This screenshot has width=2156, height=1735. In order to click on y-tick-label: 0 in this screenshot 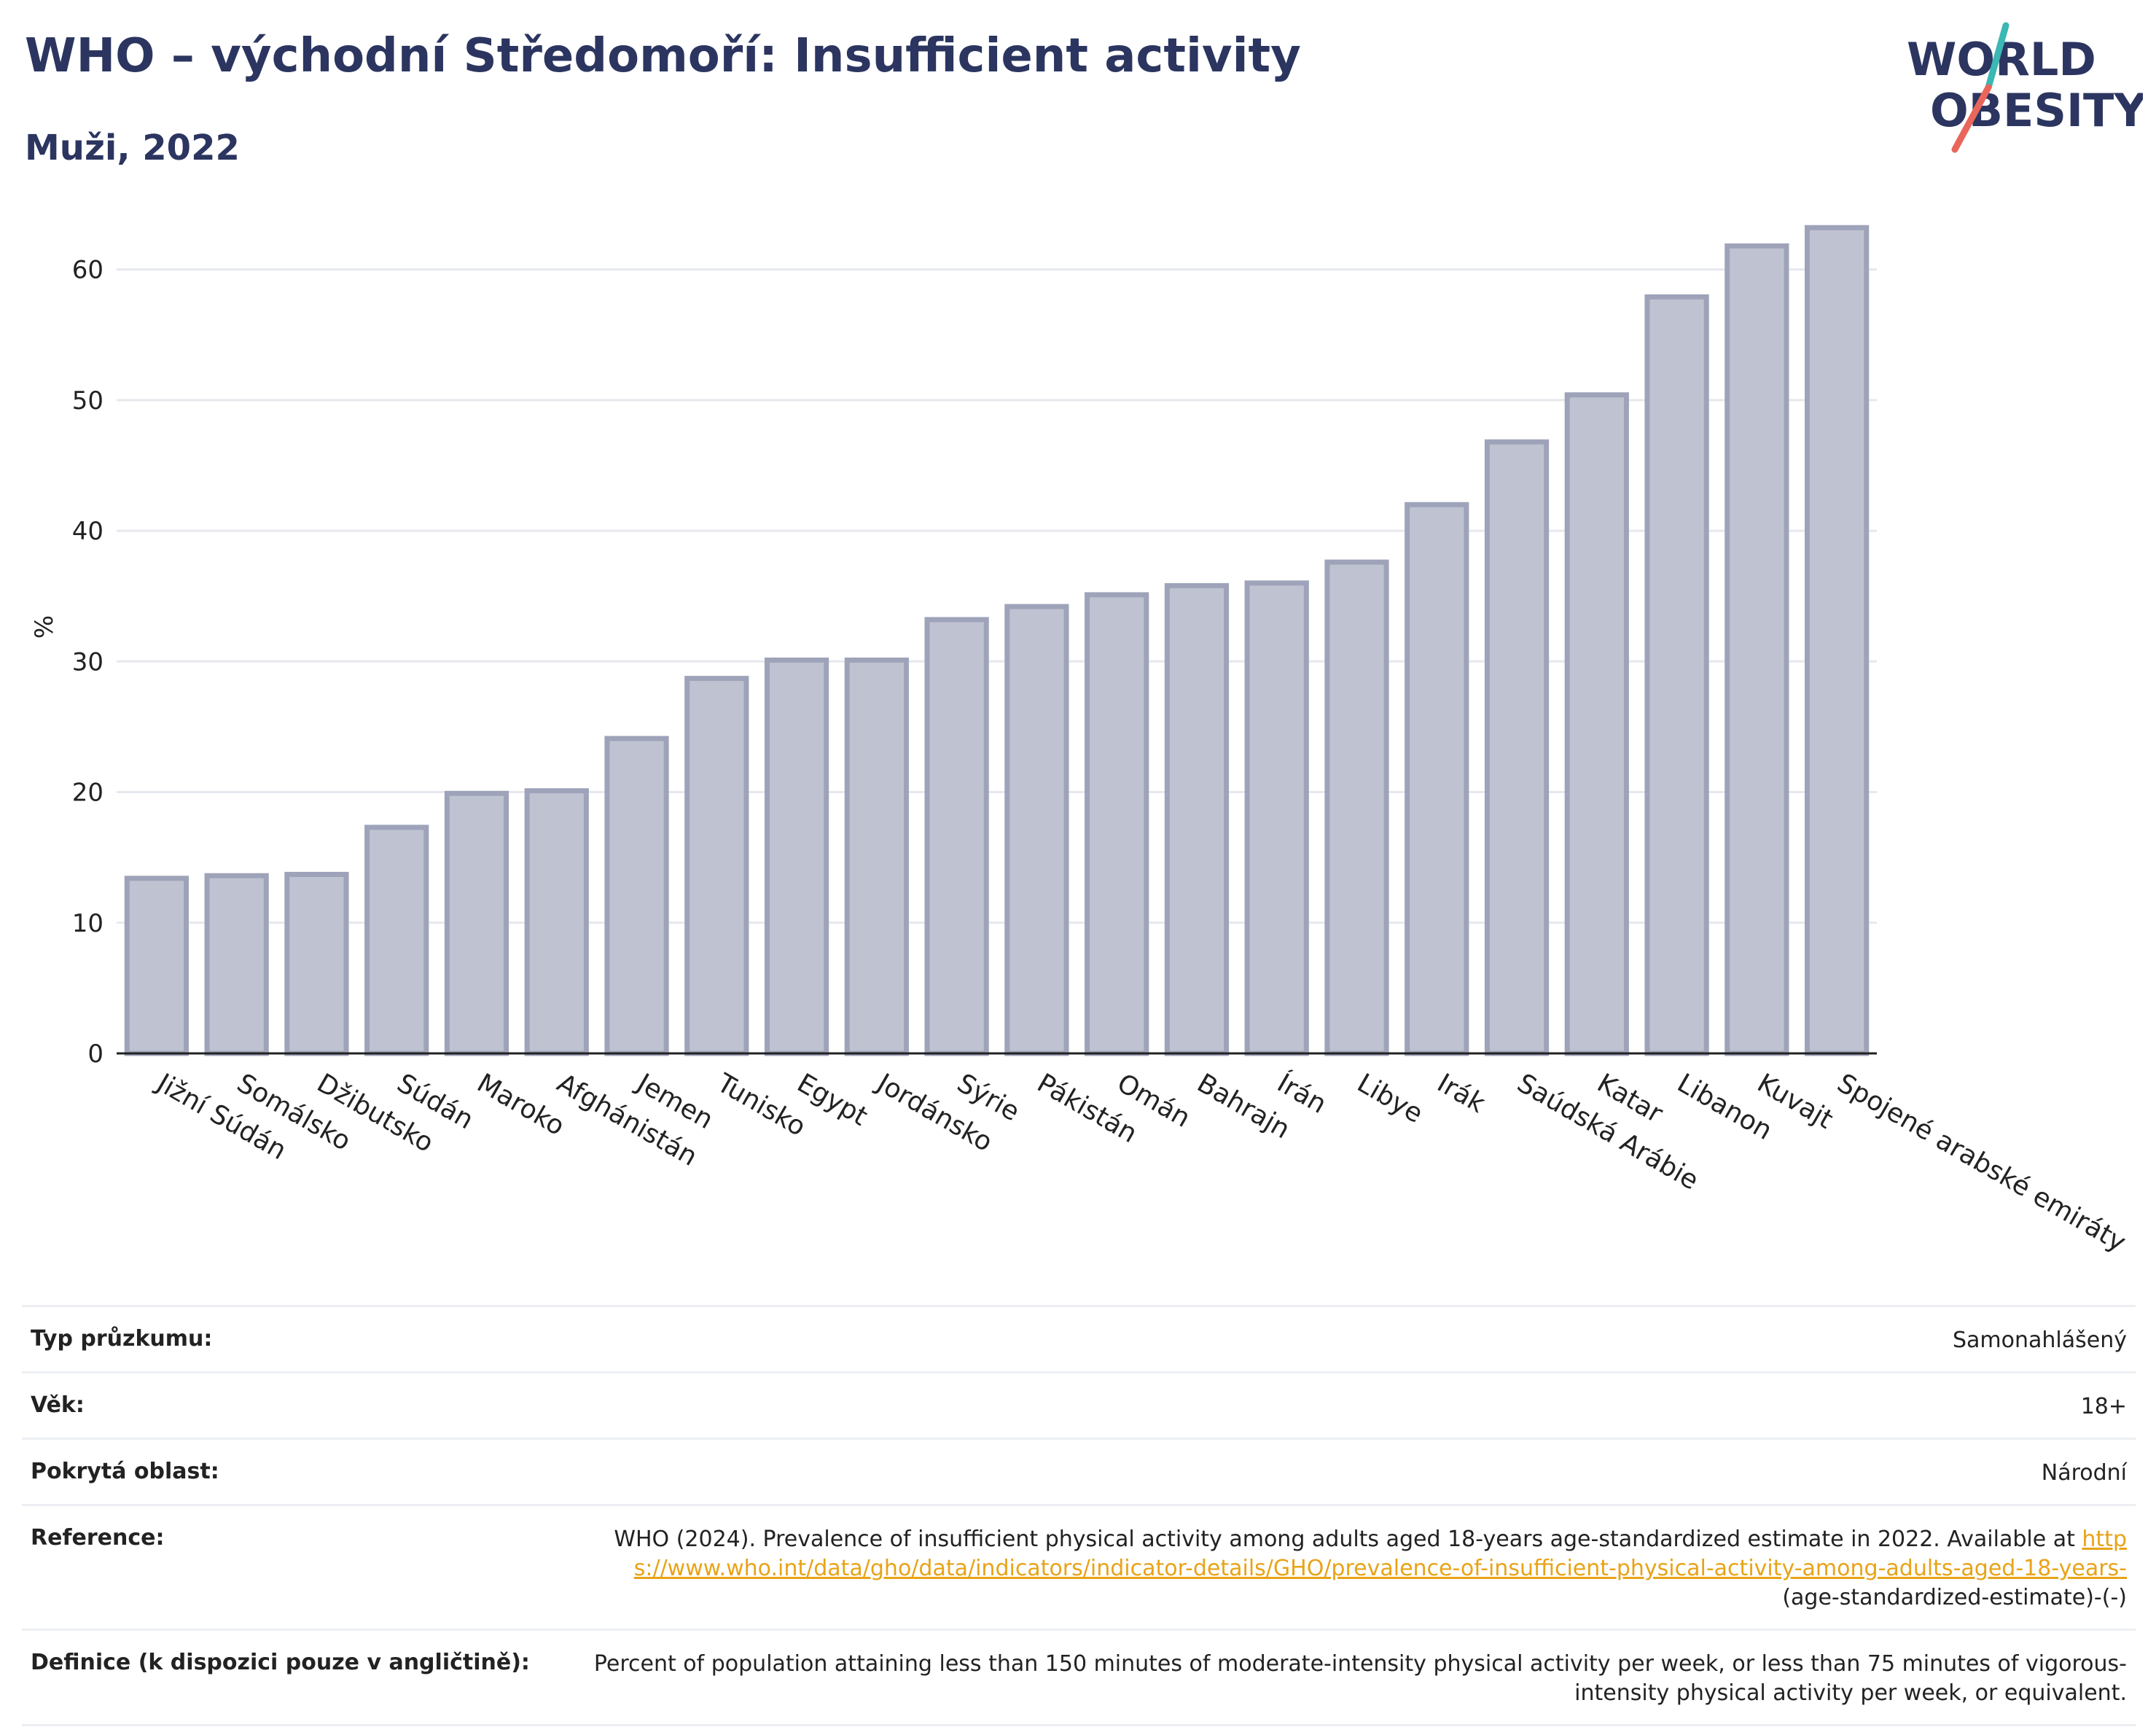, I will do `click(95, 1054)`.